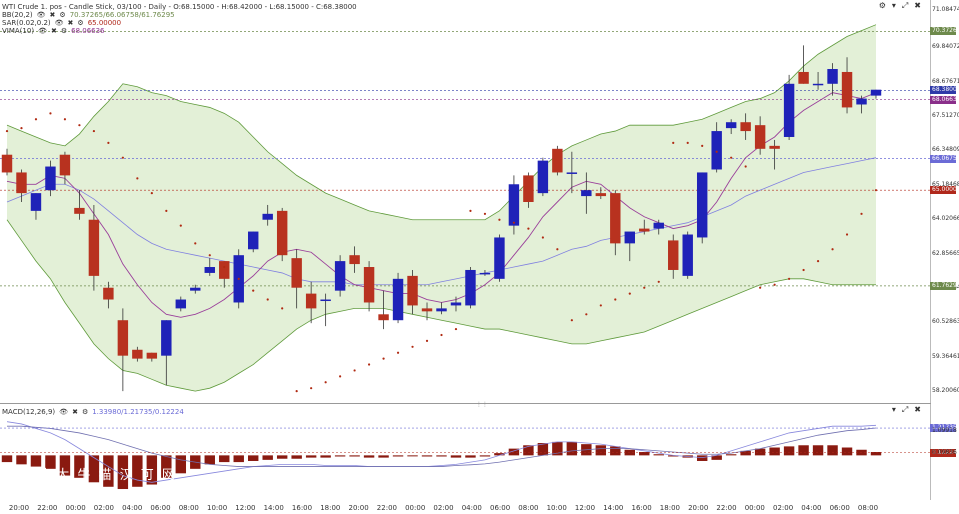 This screenshot has width=959, height=514. Describe the element at coordinates (330, 508) in the screenshot. I see `x-tick-label: 18:00` at that location.